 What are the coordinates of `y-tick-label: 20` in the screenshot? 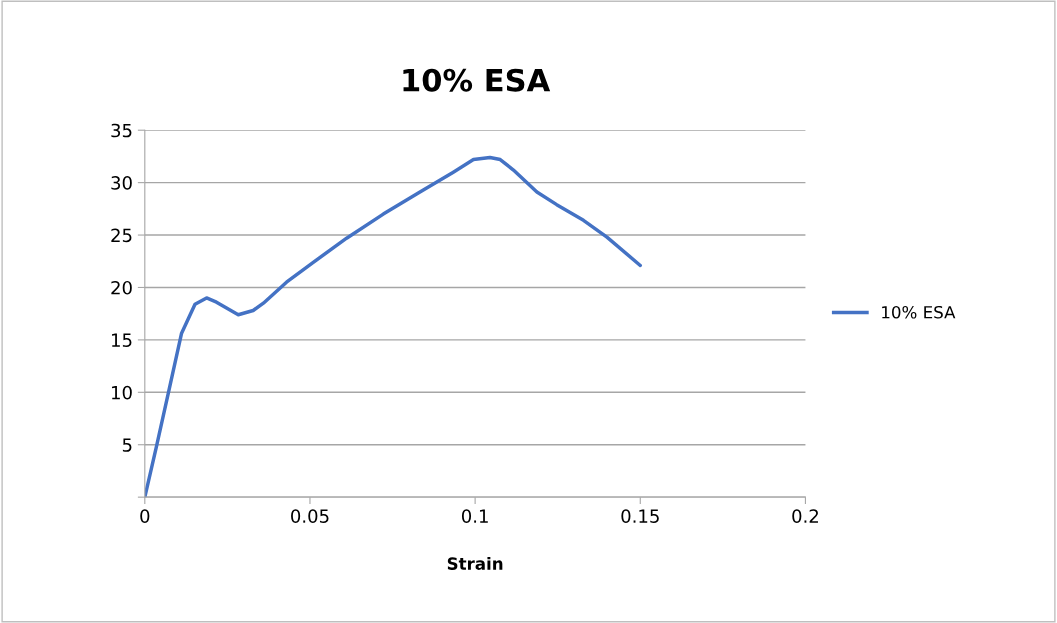 It's located at (121, 287).